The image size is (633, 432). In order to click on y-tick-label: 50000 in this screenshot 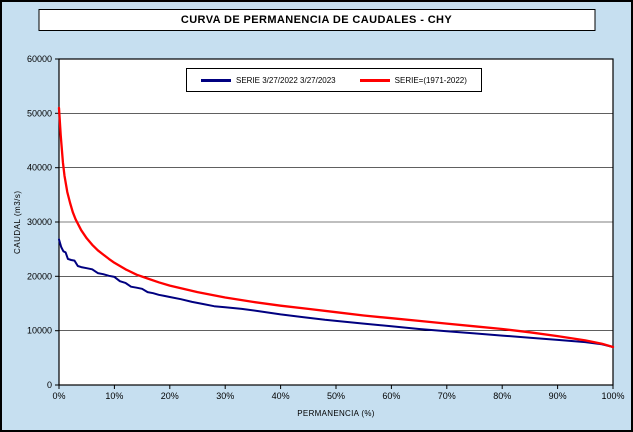, I will do `click(39, 113)`.